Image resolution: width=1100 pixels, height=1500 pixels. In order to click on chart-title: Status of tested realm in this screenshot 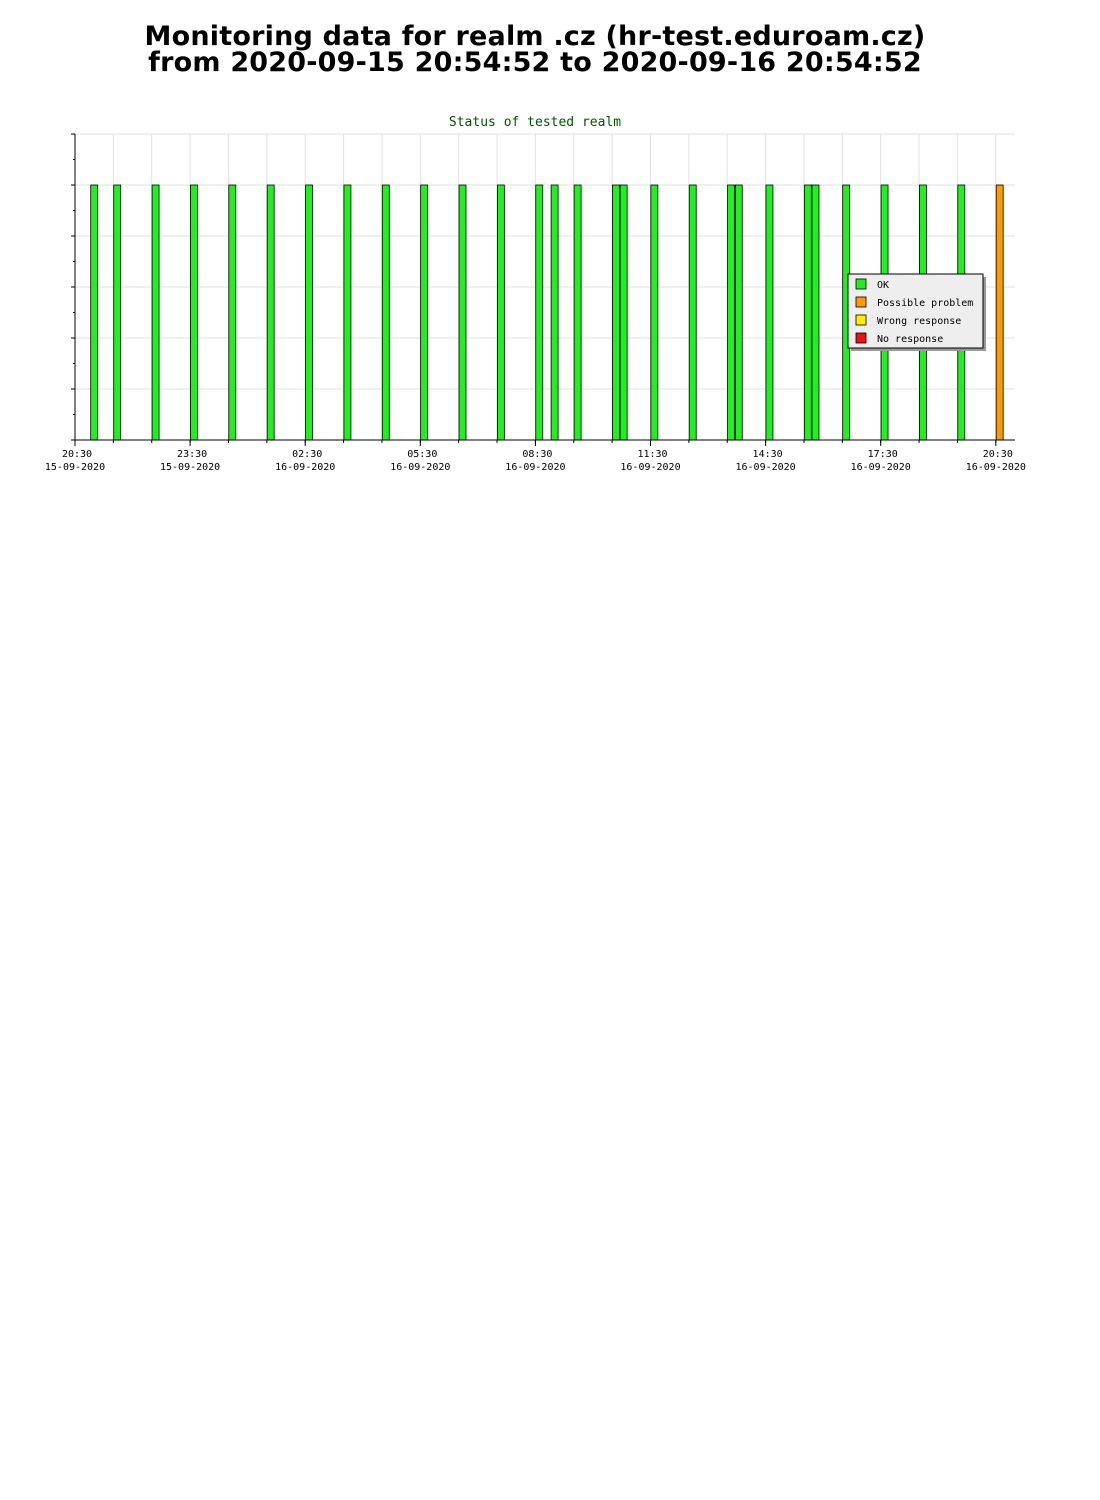, I will do `click(535, 122)`.